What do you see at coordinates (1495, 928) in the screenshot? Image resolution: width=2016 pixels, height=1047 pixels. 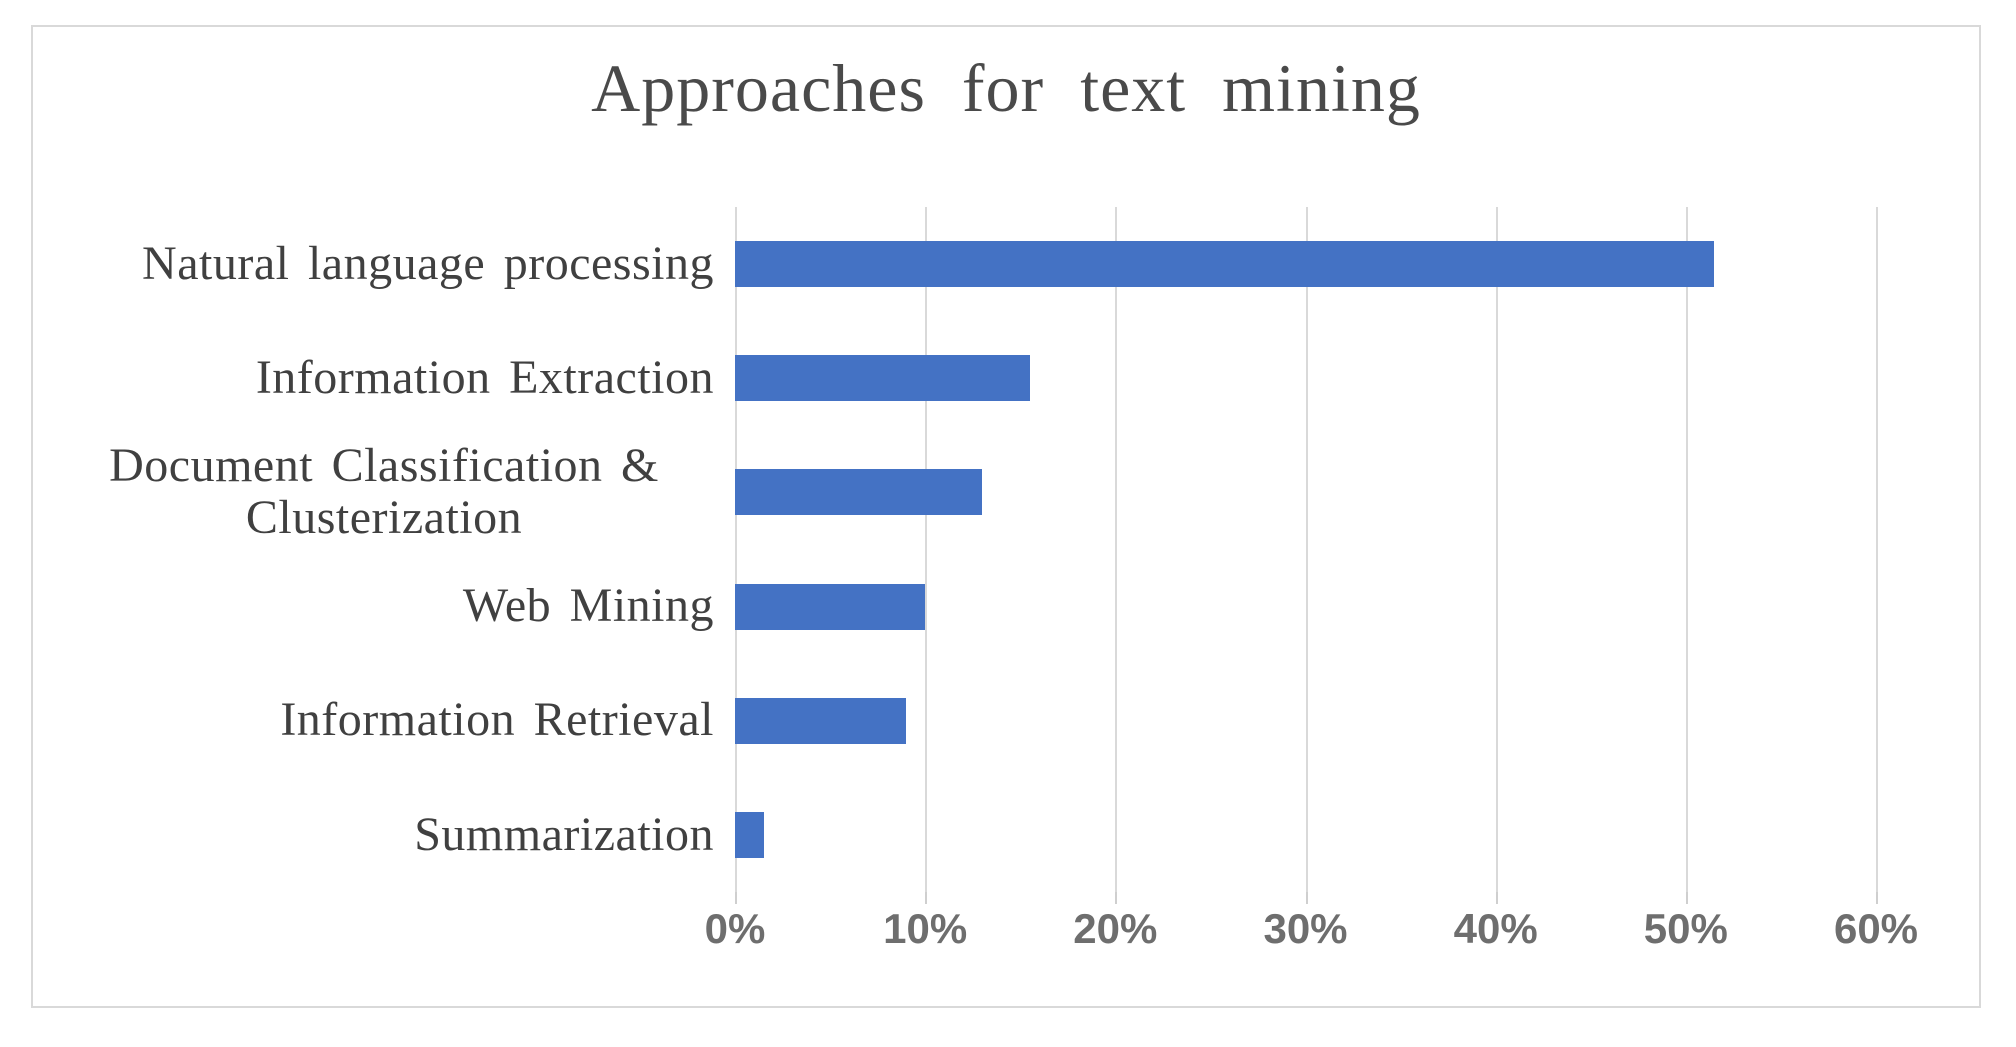 I see `axis-tick-label: 40%` at bounding box center [1495, 928].